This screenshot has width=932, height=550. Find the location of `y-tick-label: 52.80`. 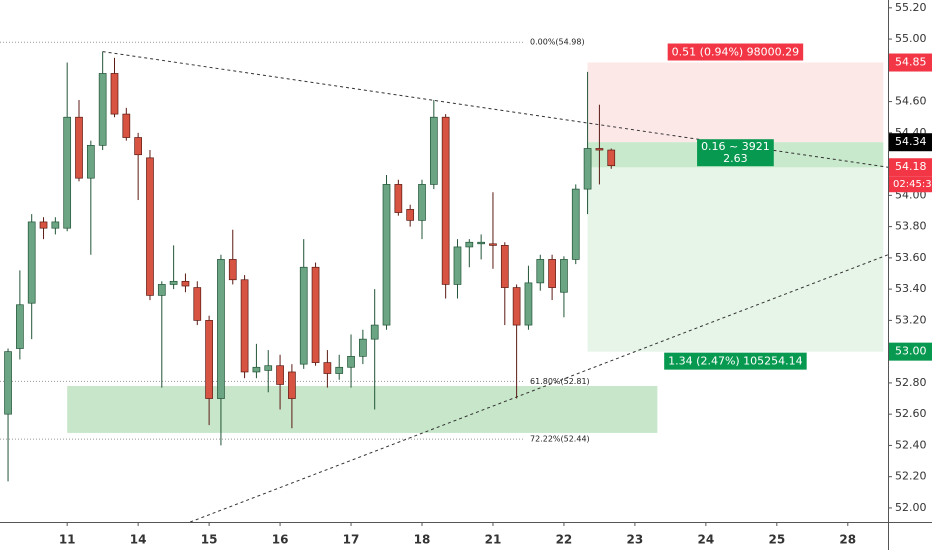

y-tick-label: 52.80 is located at coordinates (911, 382).